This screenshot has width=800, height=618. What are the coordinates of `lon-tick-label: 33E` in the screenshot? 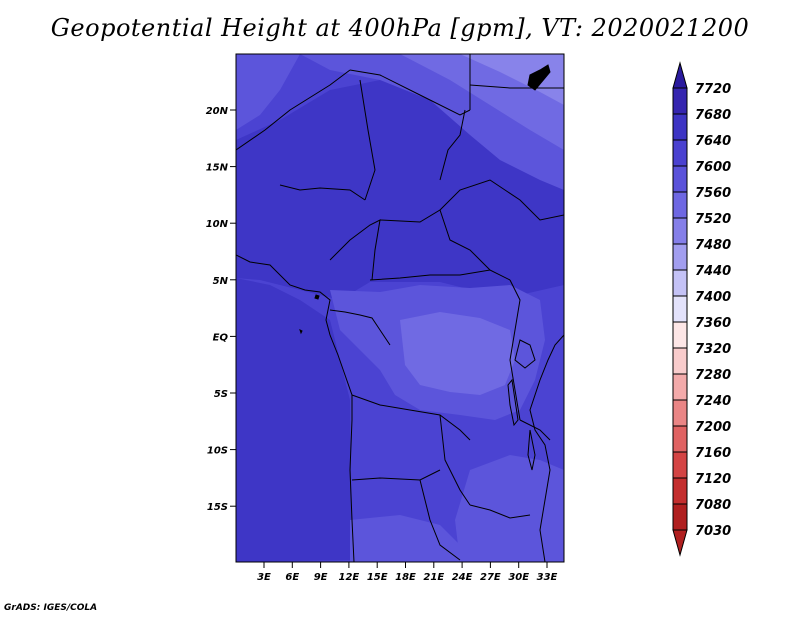 It's located at (547, 577).